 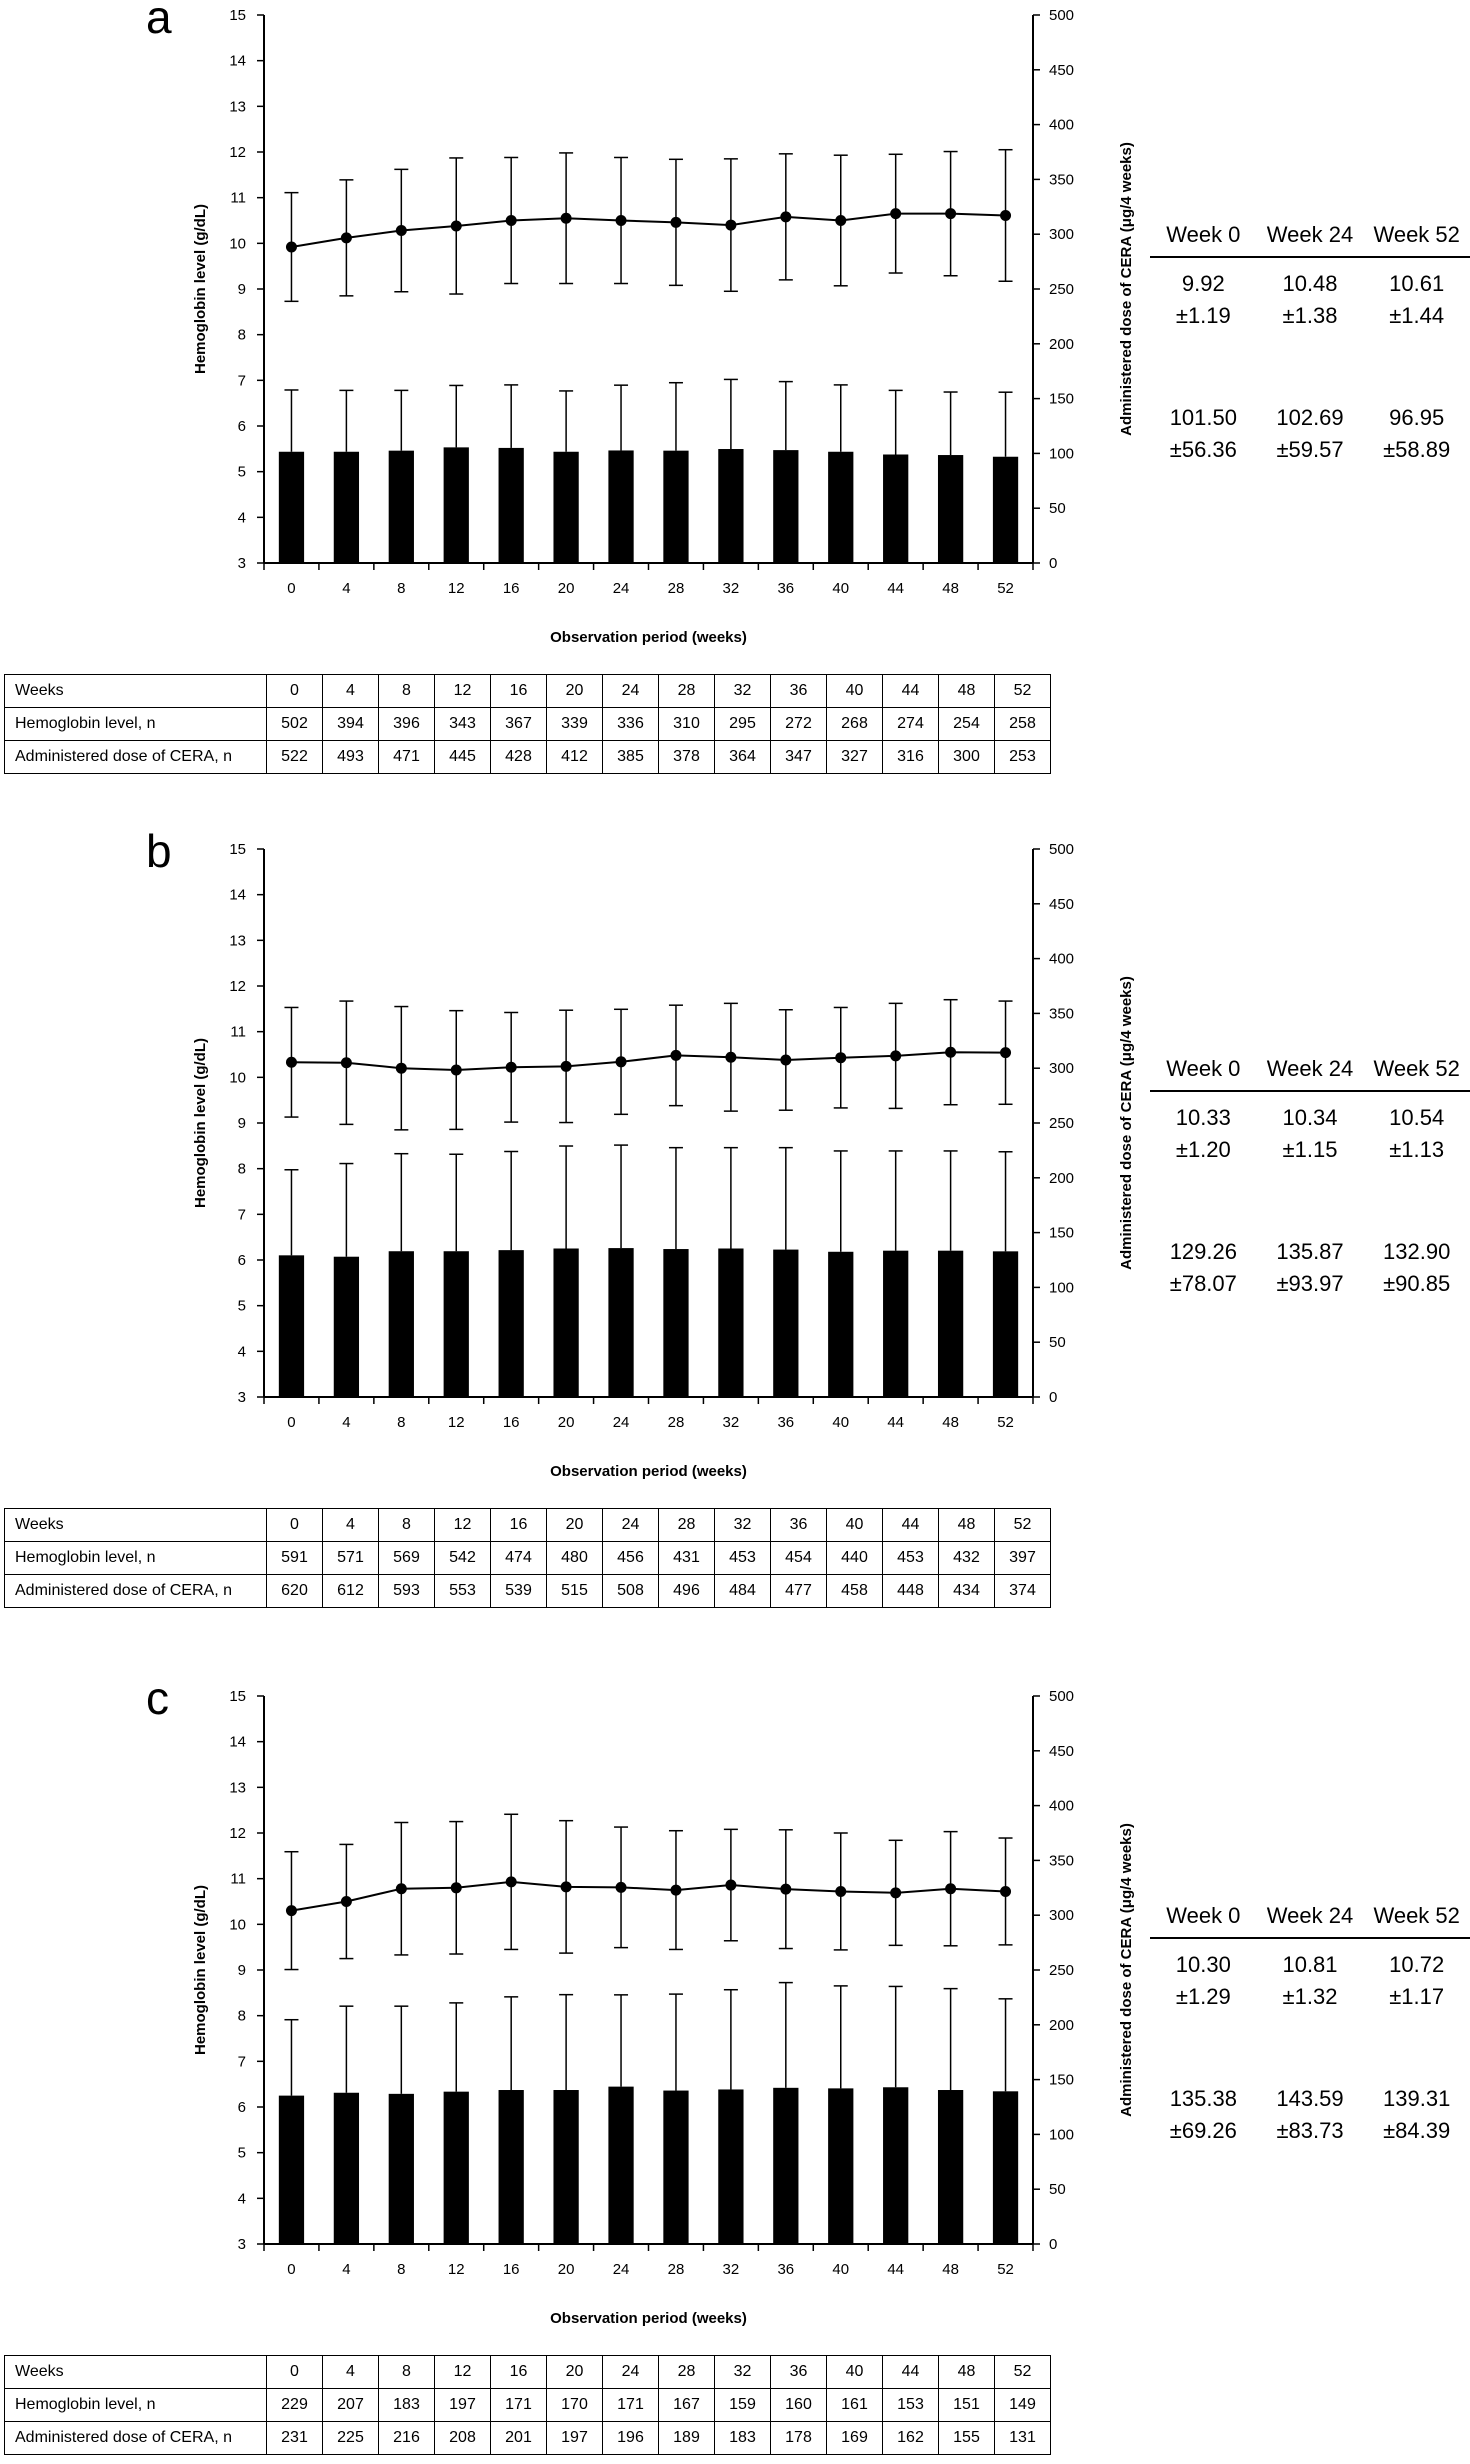 I want to click on table-cell: 24, so click(x=630, y=1525).